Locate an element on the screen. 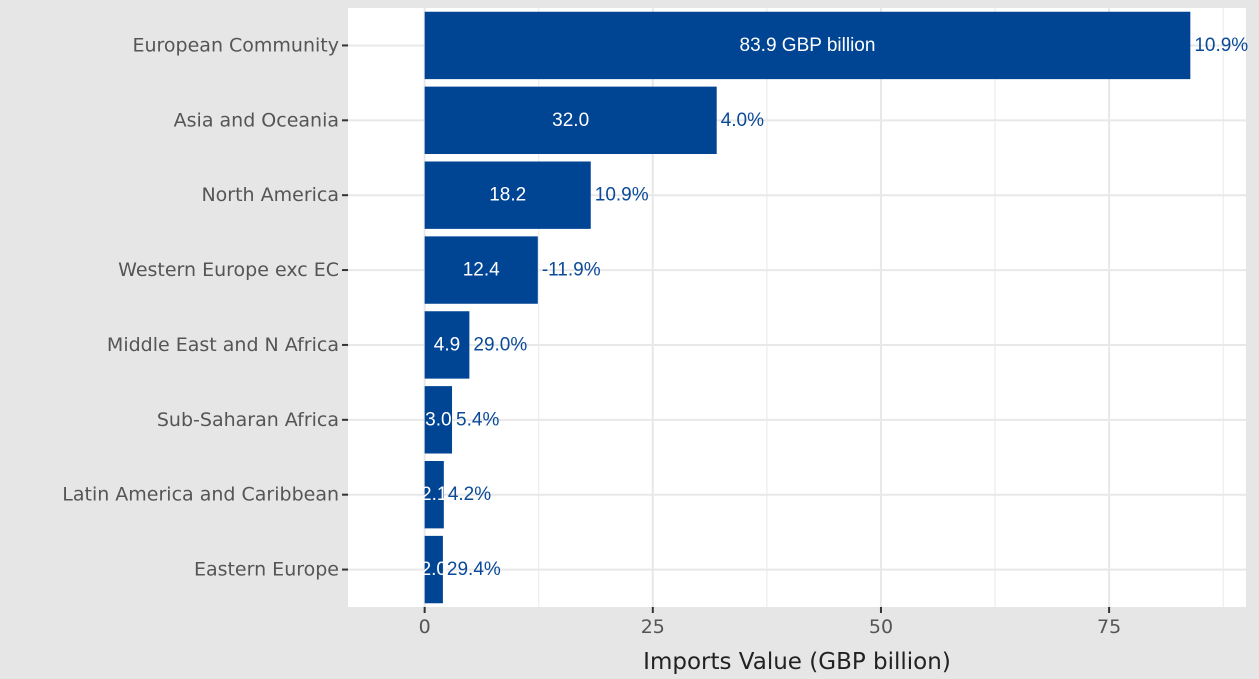 Image resolution: width=1259 pixels, height=679 pixels. x-axis: 0 25 50 75 is located at coordinates (770, 622).